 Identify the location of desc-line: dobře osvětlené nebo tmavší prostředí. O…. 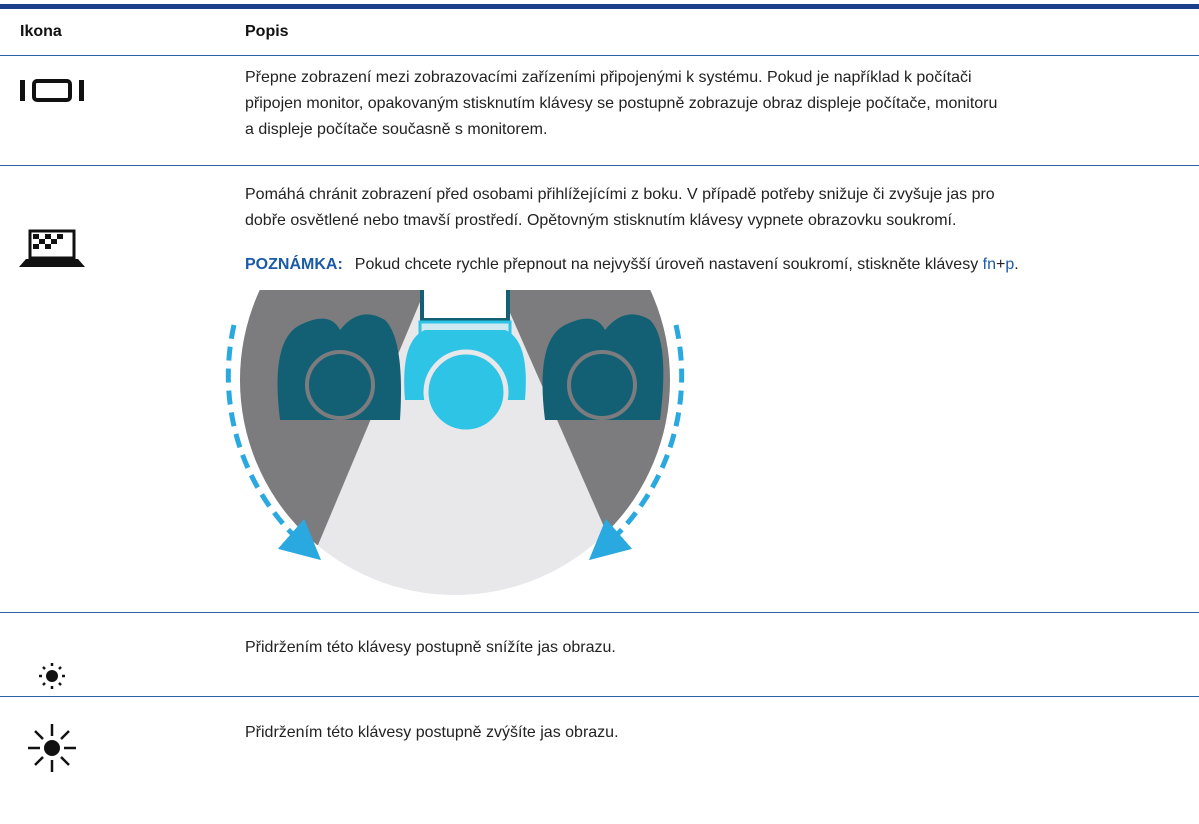
(601, 220).